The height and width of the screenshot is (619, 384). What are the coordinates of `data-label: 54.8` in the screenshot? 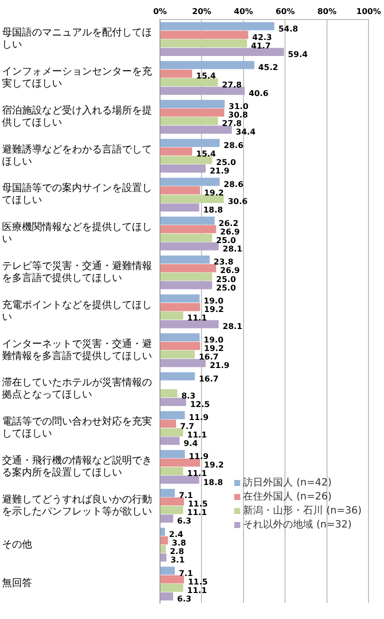 It's located at (288, 29).